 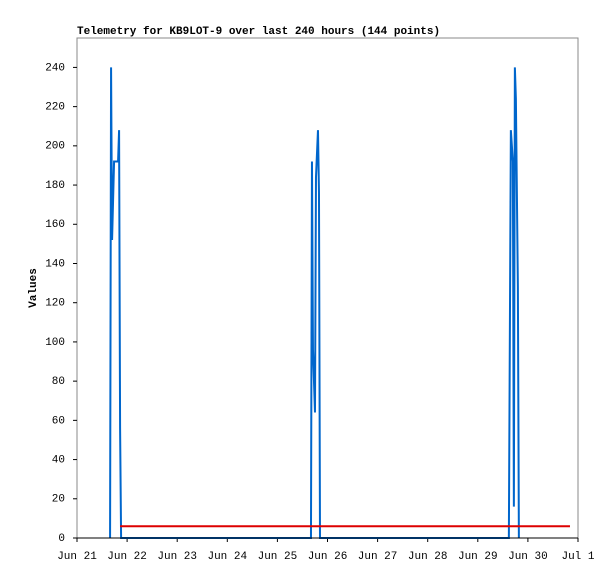 I want to click on y-tick-label: 100, so click(x=55, y=343).